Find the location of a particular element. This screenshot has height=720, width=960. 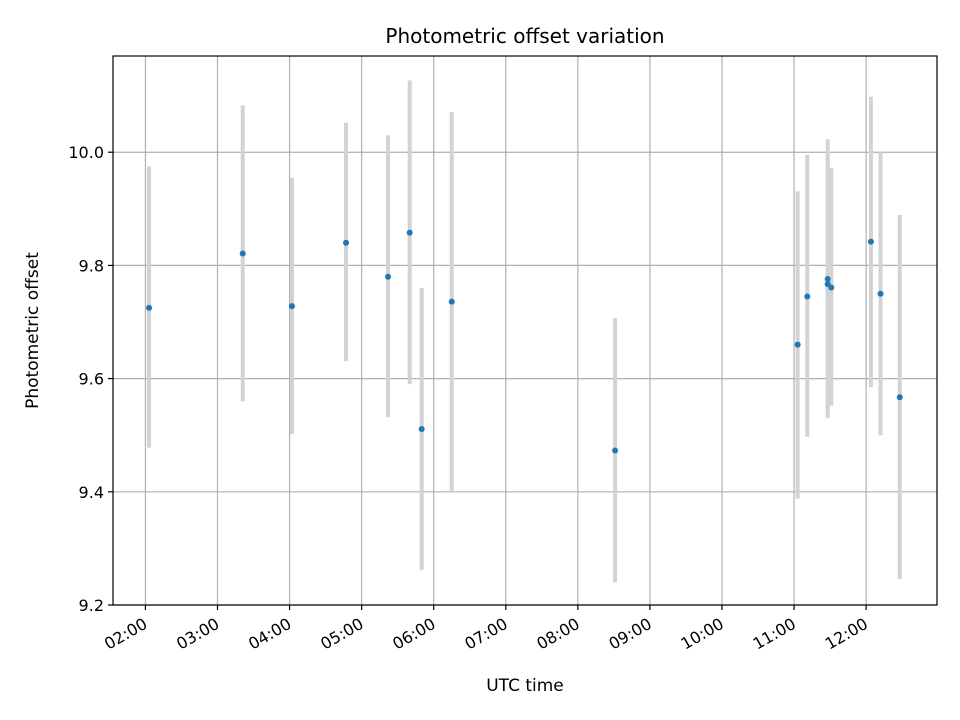

x-tick-label: 07:00 is located at coordinates (485, 634).